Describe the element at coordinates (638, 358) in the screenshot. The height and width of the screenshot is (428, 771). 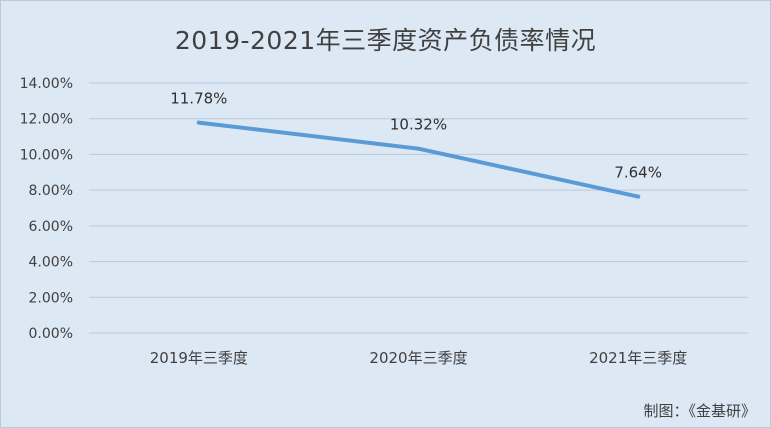
I see `x-tick-label: 2021年三季度` at that location.